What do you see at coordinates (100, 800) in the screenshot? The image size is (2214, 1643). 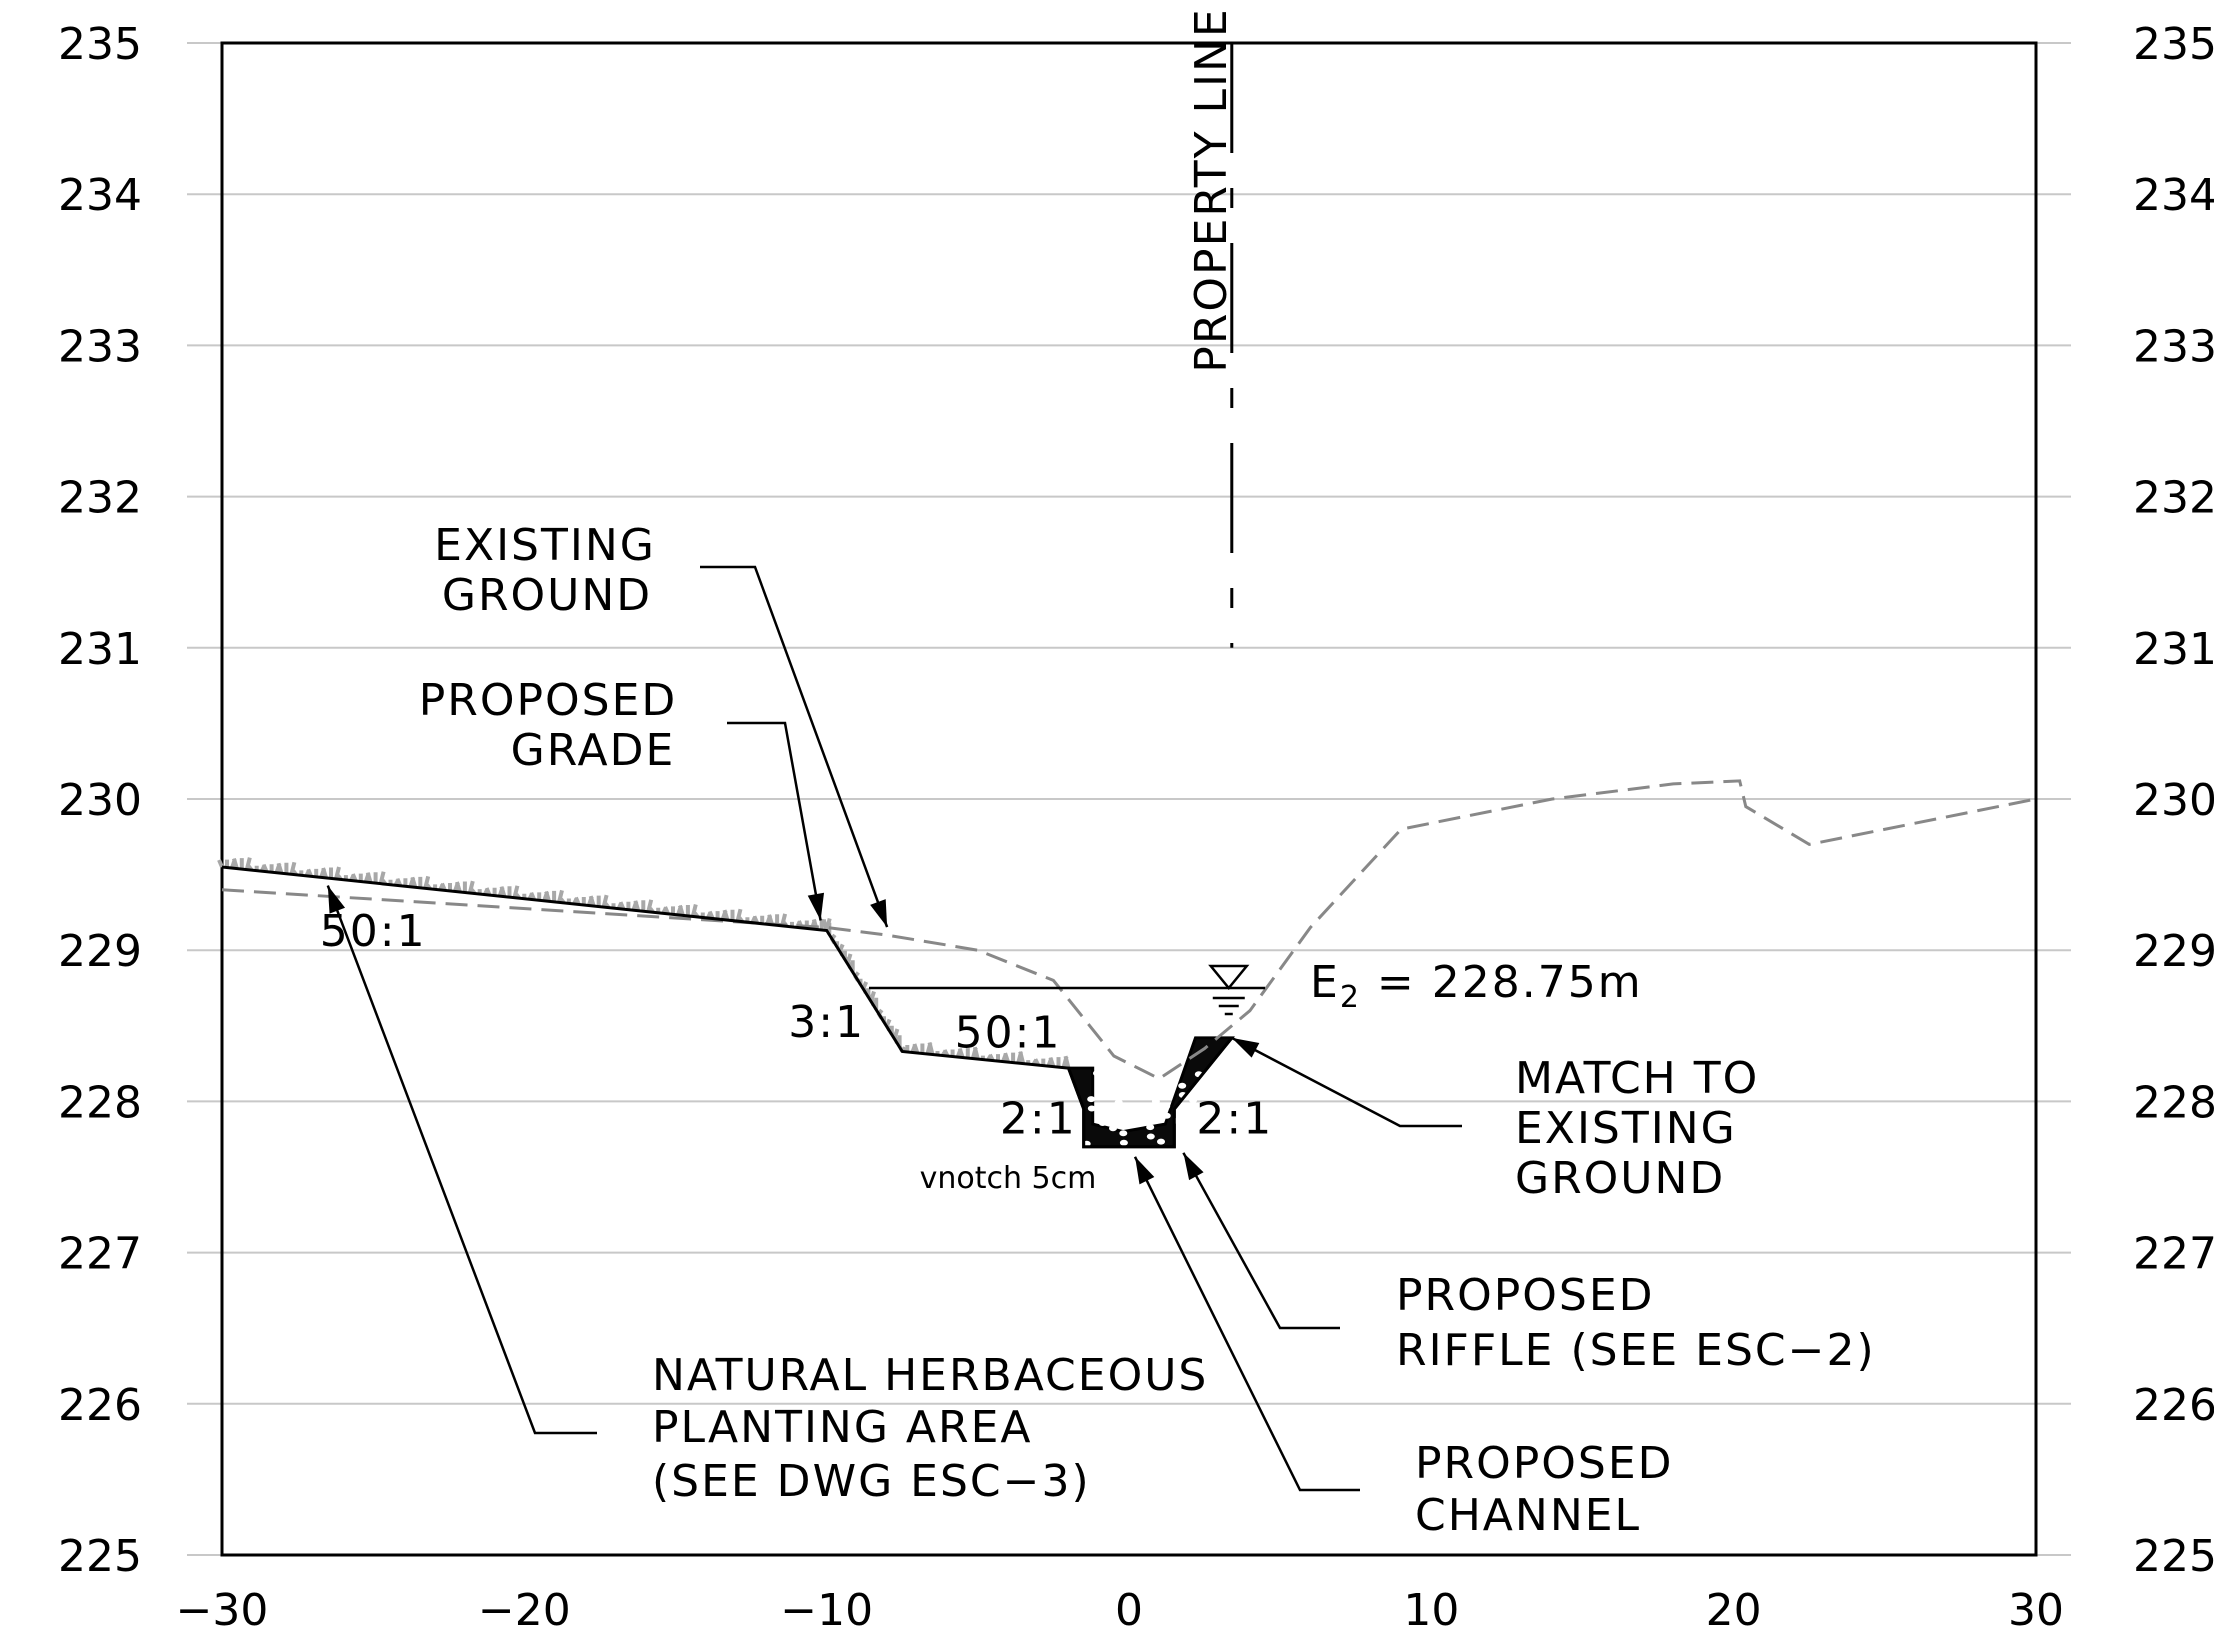 I see `y-tick-label-left: 230` at bounding box center [100, 800].